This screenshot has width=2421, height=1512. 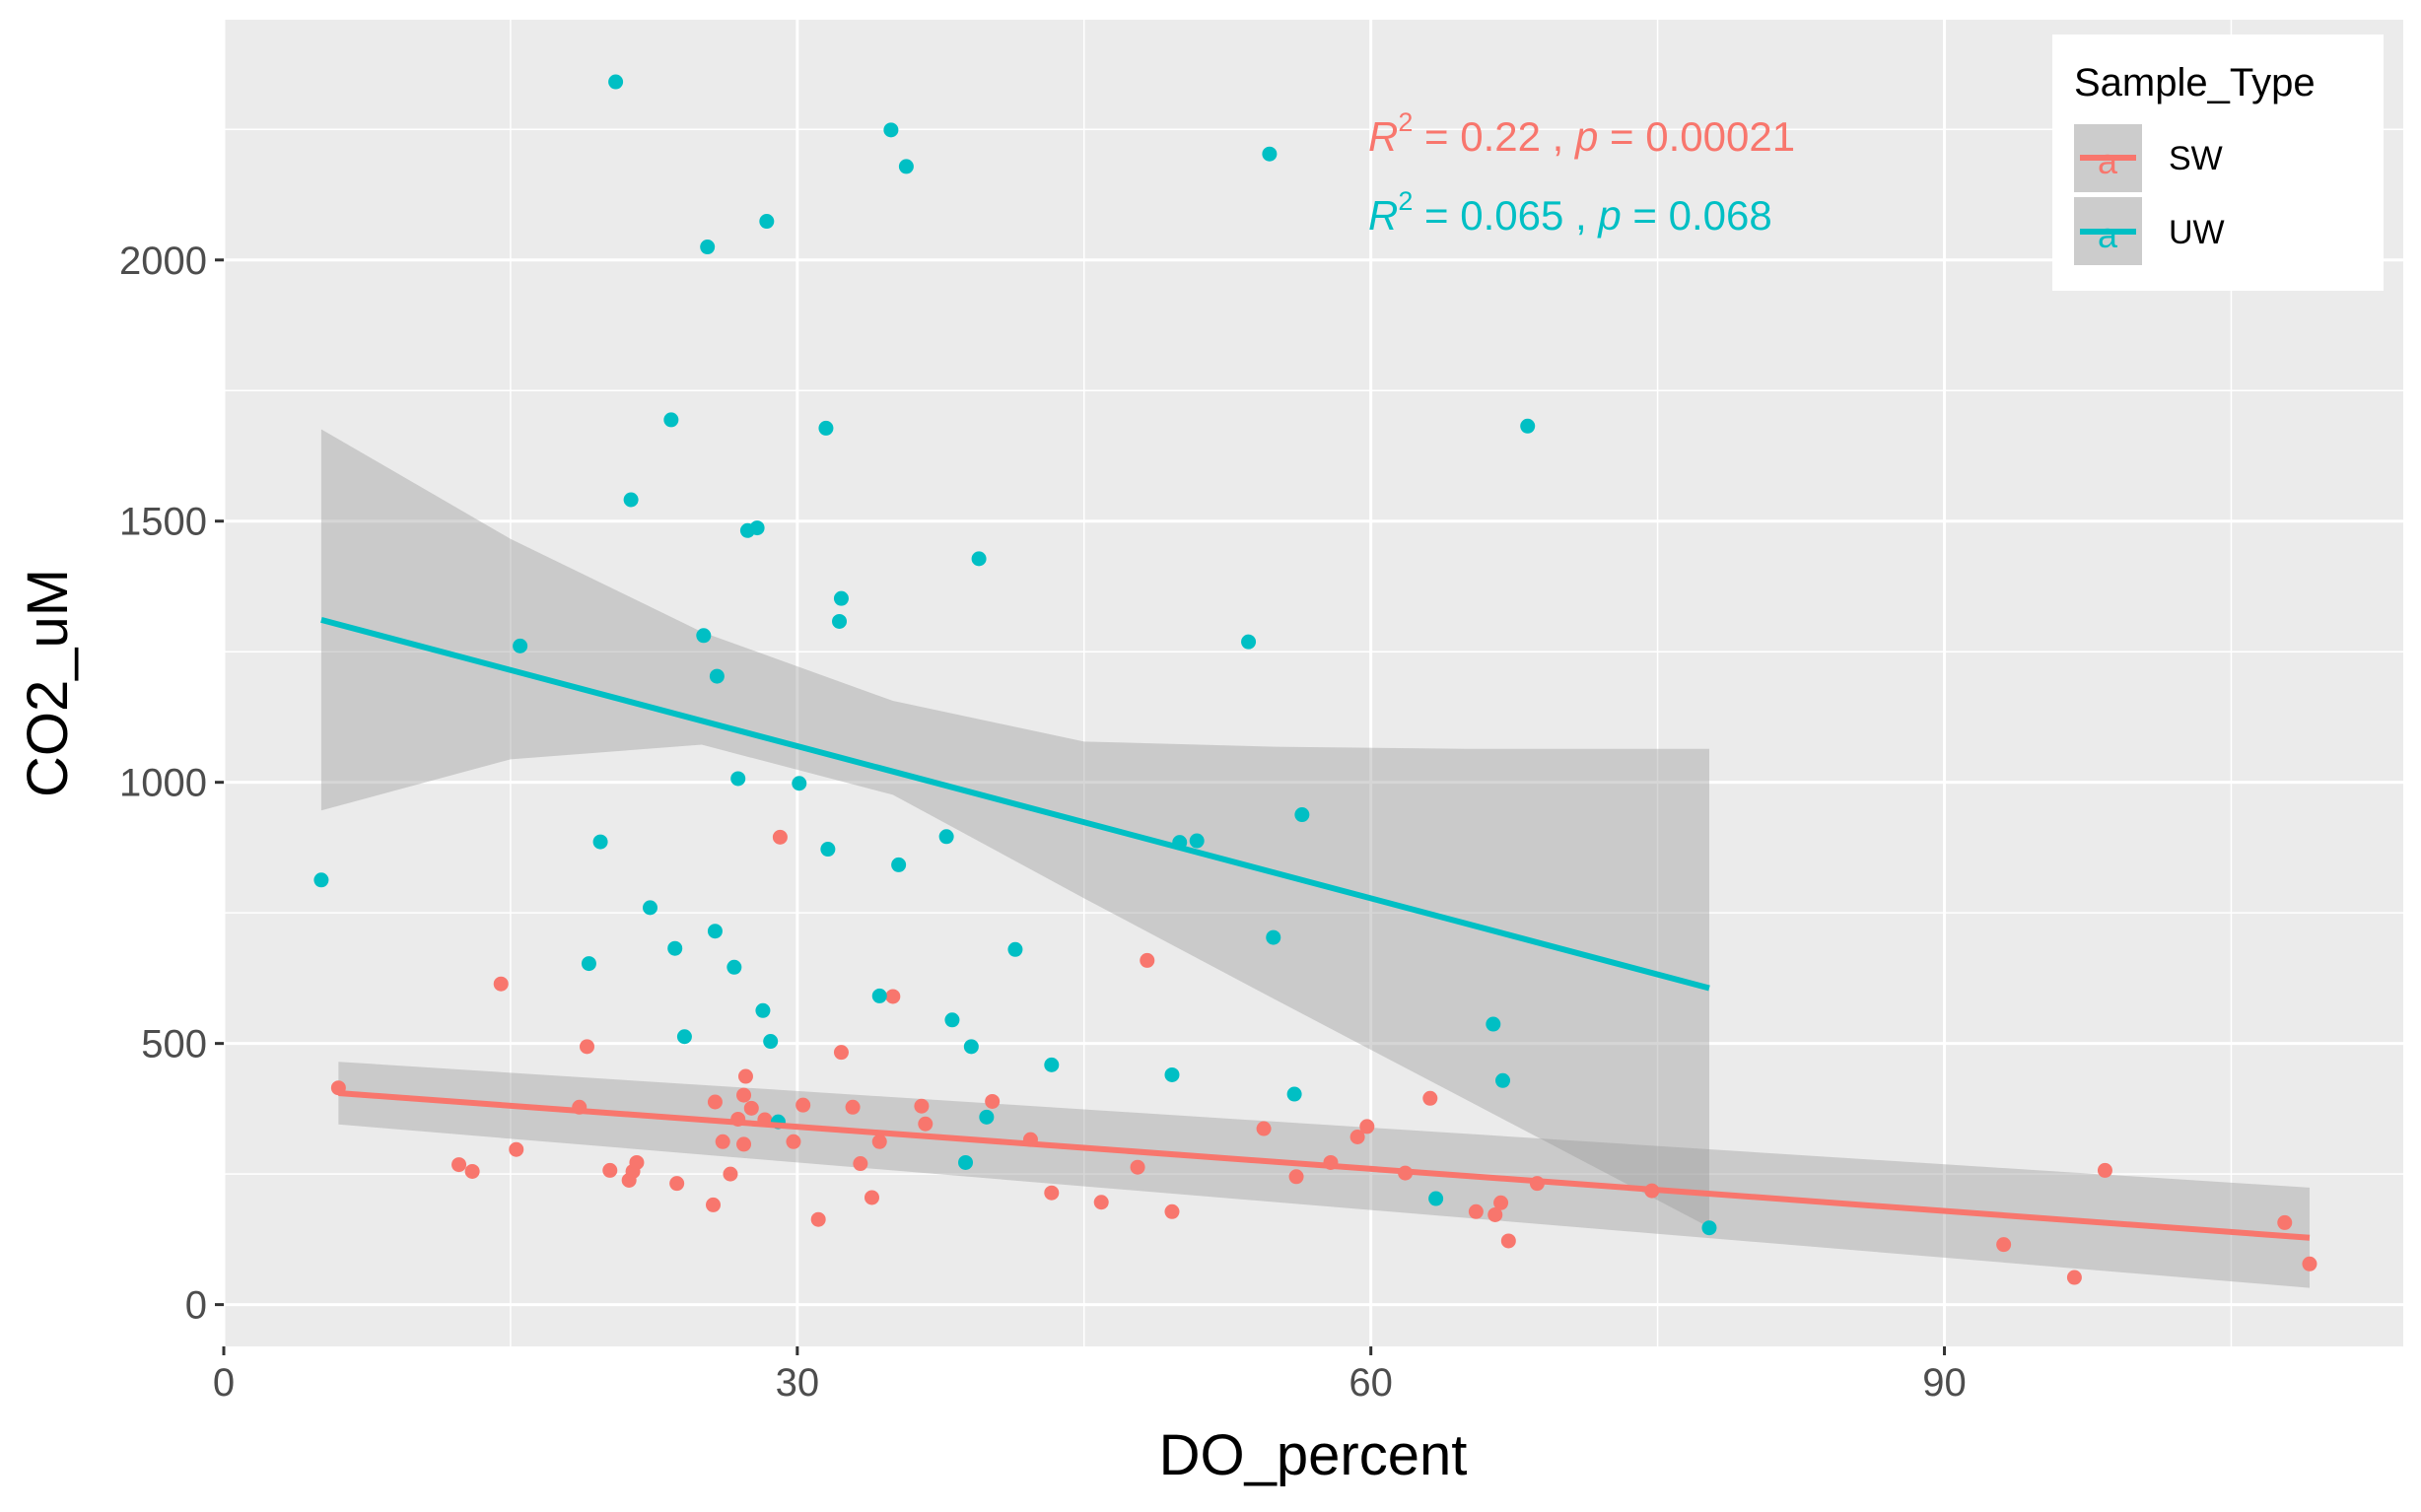 What do you see at coordinates (48, 683) in the screenshot?
I see `y-axis-title: CO2_uM` at bounding box center [48, 683].